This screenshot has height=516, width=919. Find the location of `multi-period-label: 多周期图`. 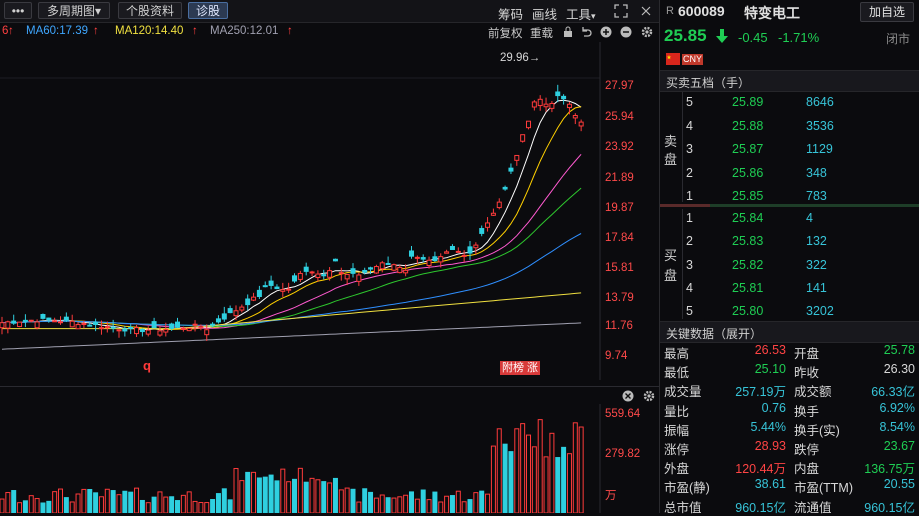

multi-period-label: 多周期图 is located at coordinates (70, 11).